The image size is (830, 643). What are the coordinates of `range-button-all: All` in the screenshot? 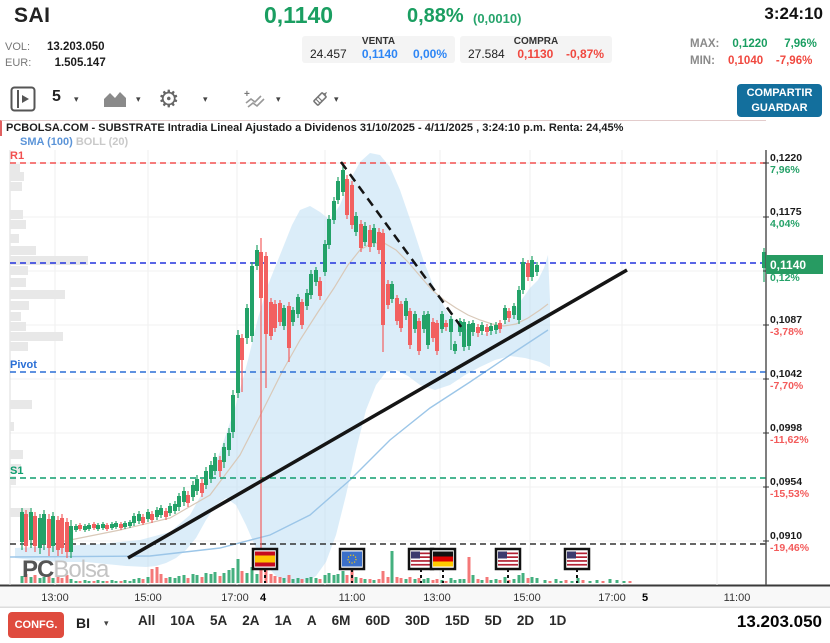 It's located at (147, 620).